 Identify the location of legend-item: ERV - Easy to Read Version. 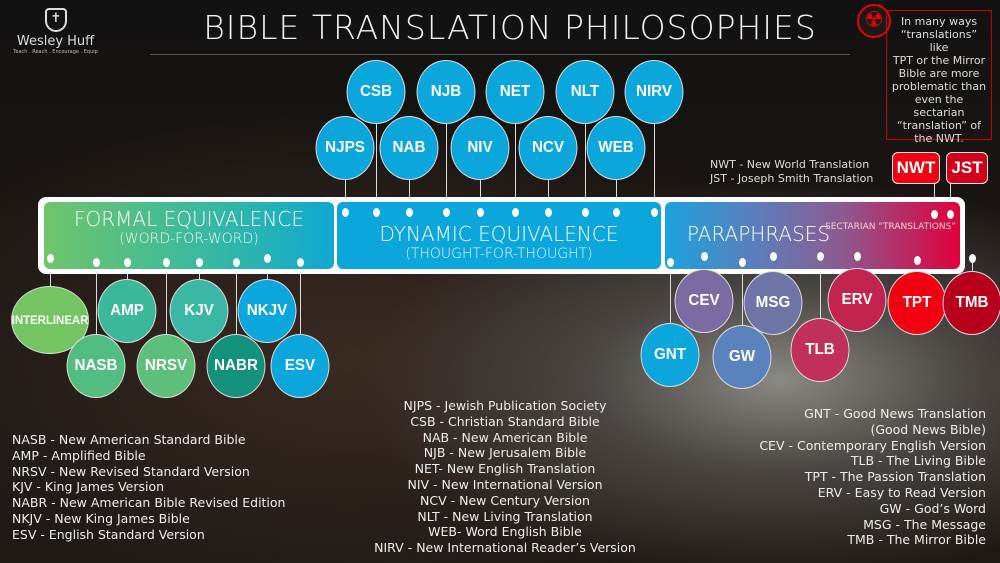
(901, 492).